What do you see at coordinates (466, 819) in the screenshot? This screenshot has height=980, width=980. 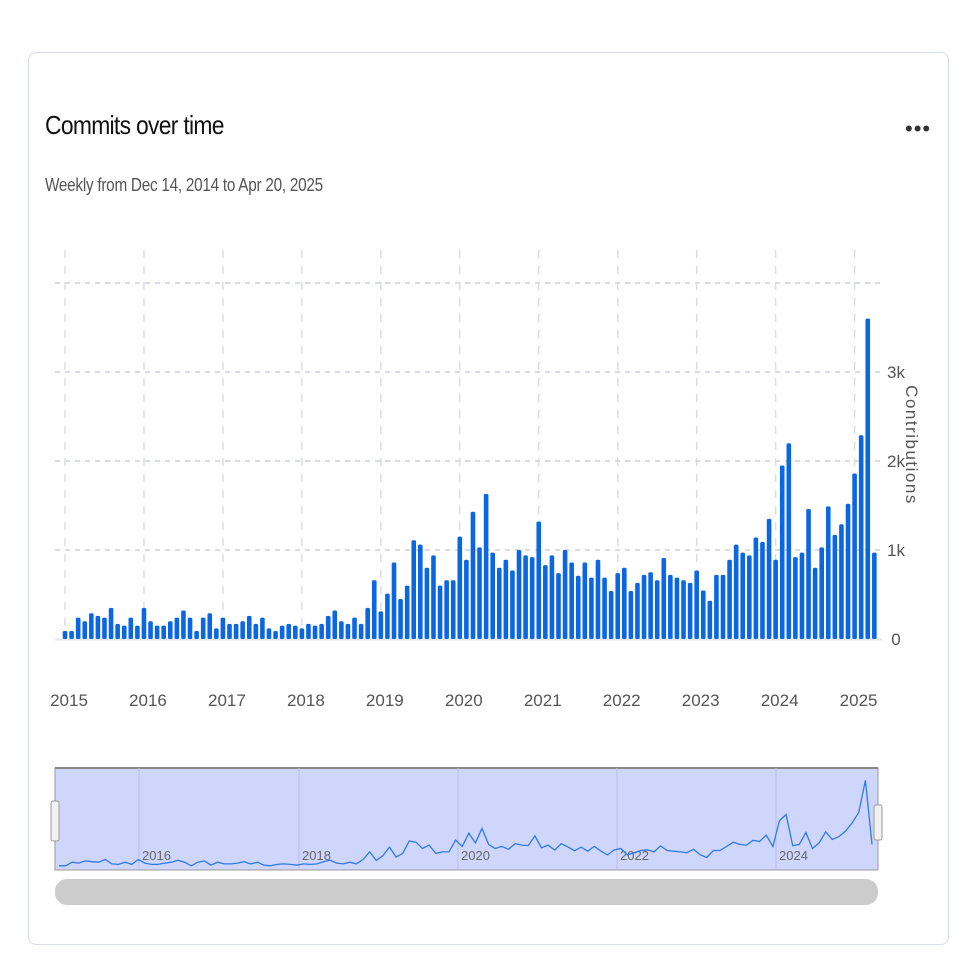 I see `navigator-selection` at bounding box center [466, 819].